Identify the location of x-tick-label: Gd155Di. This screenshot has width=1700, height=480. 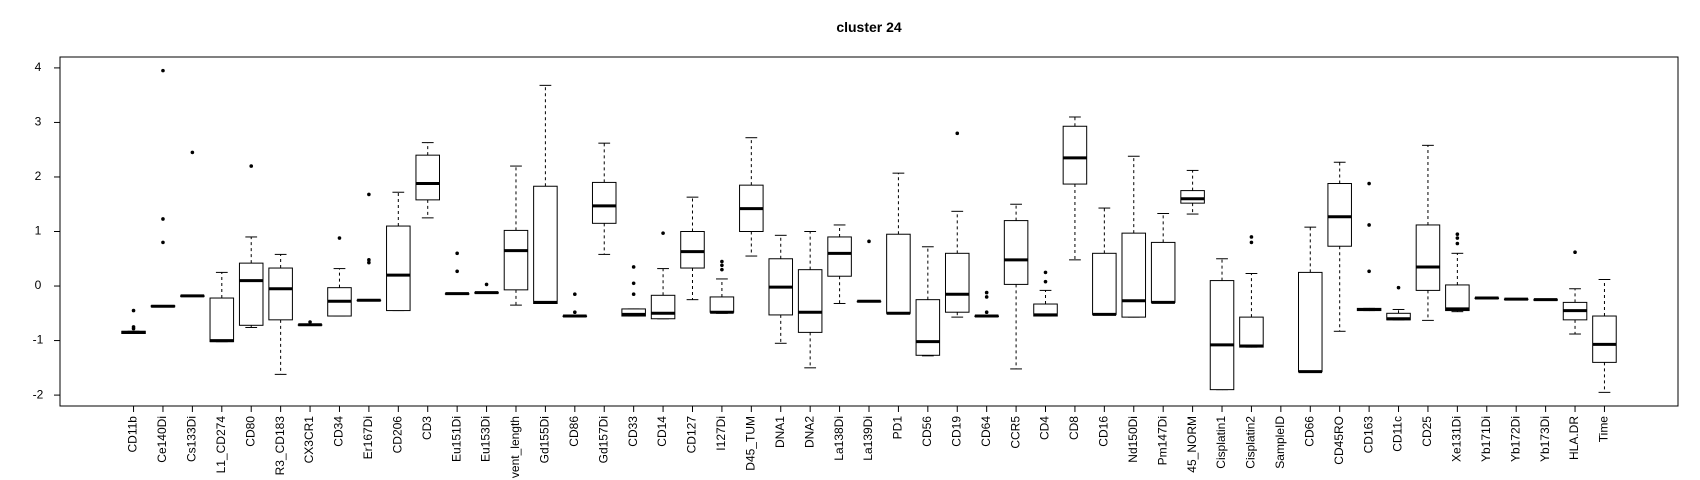
(545, 439).